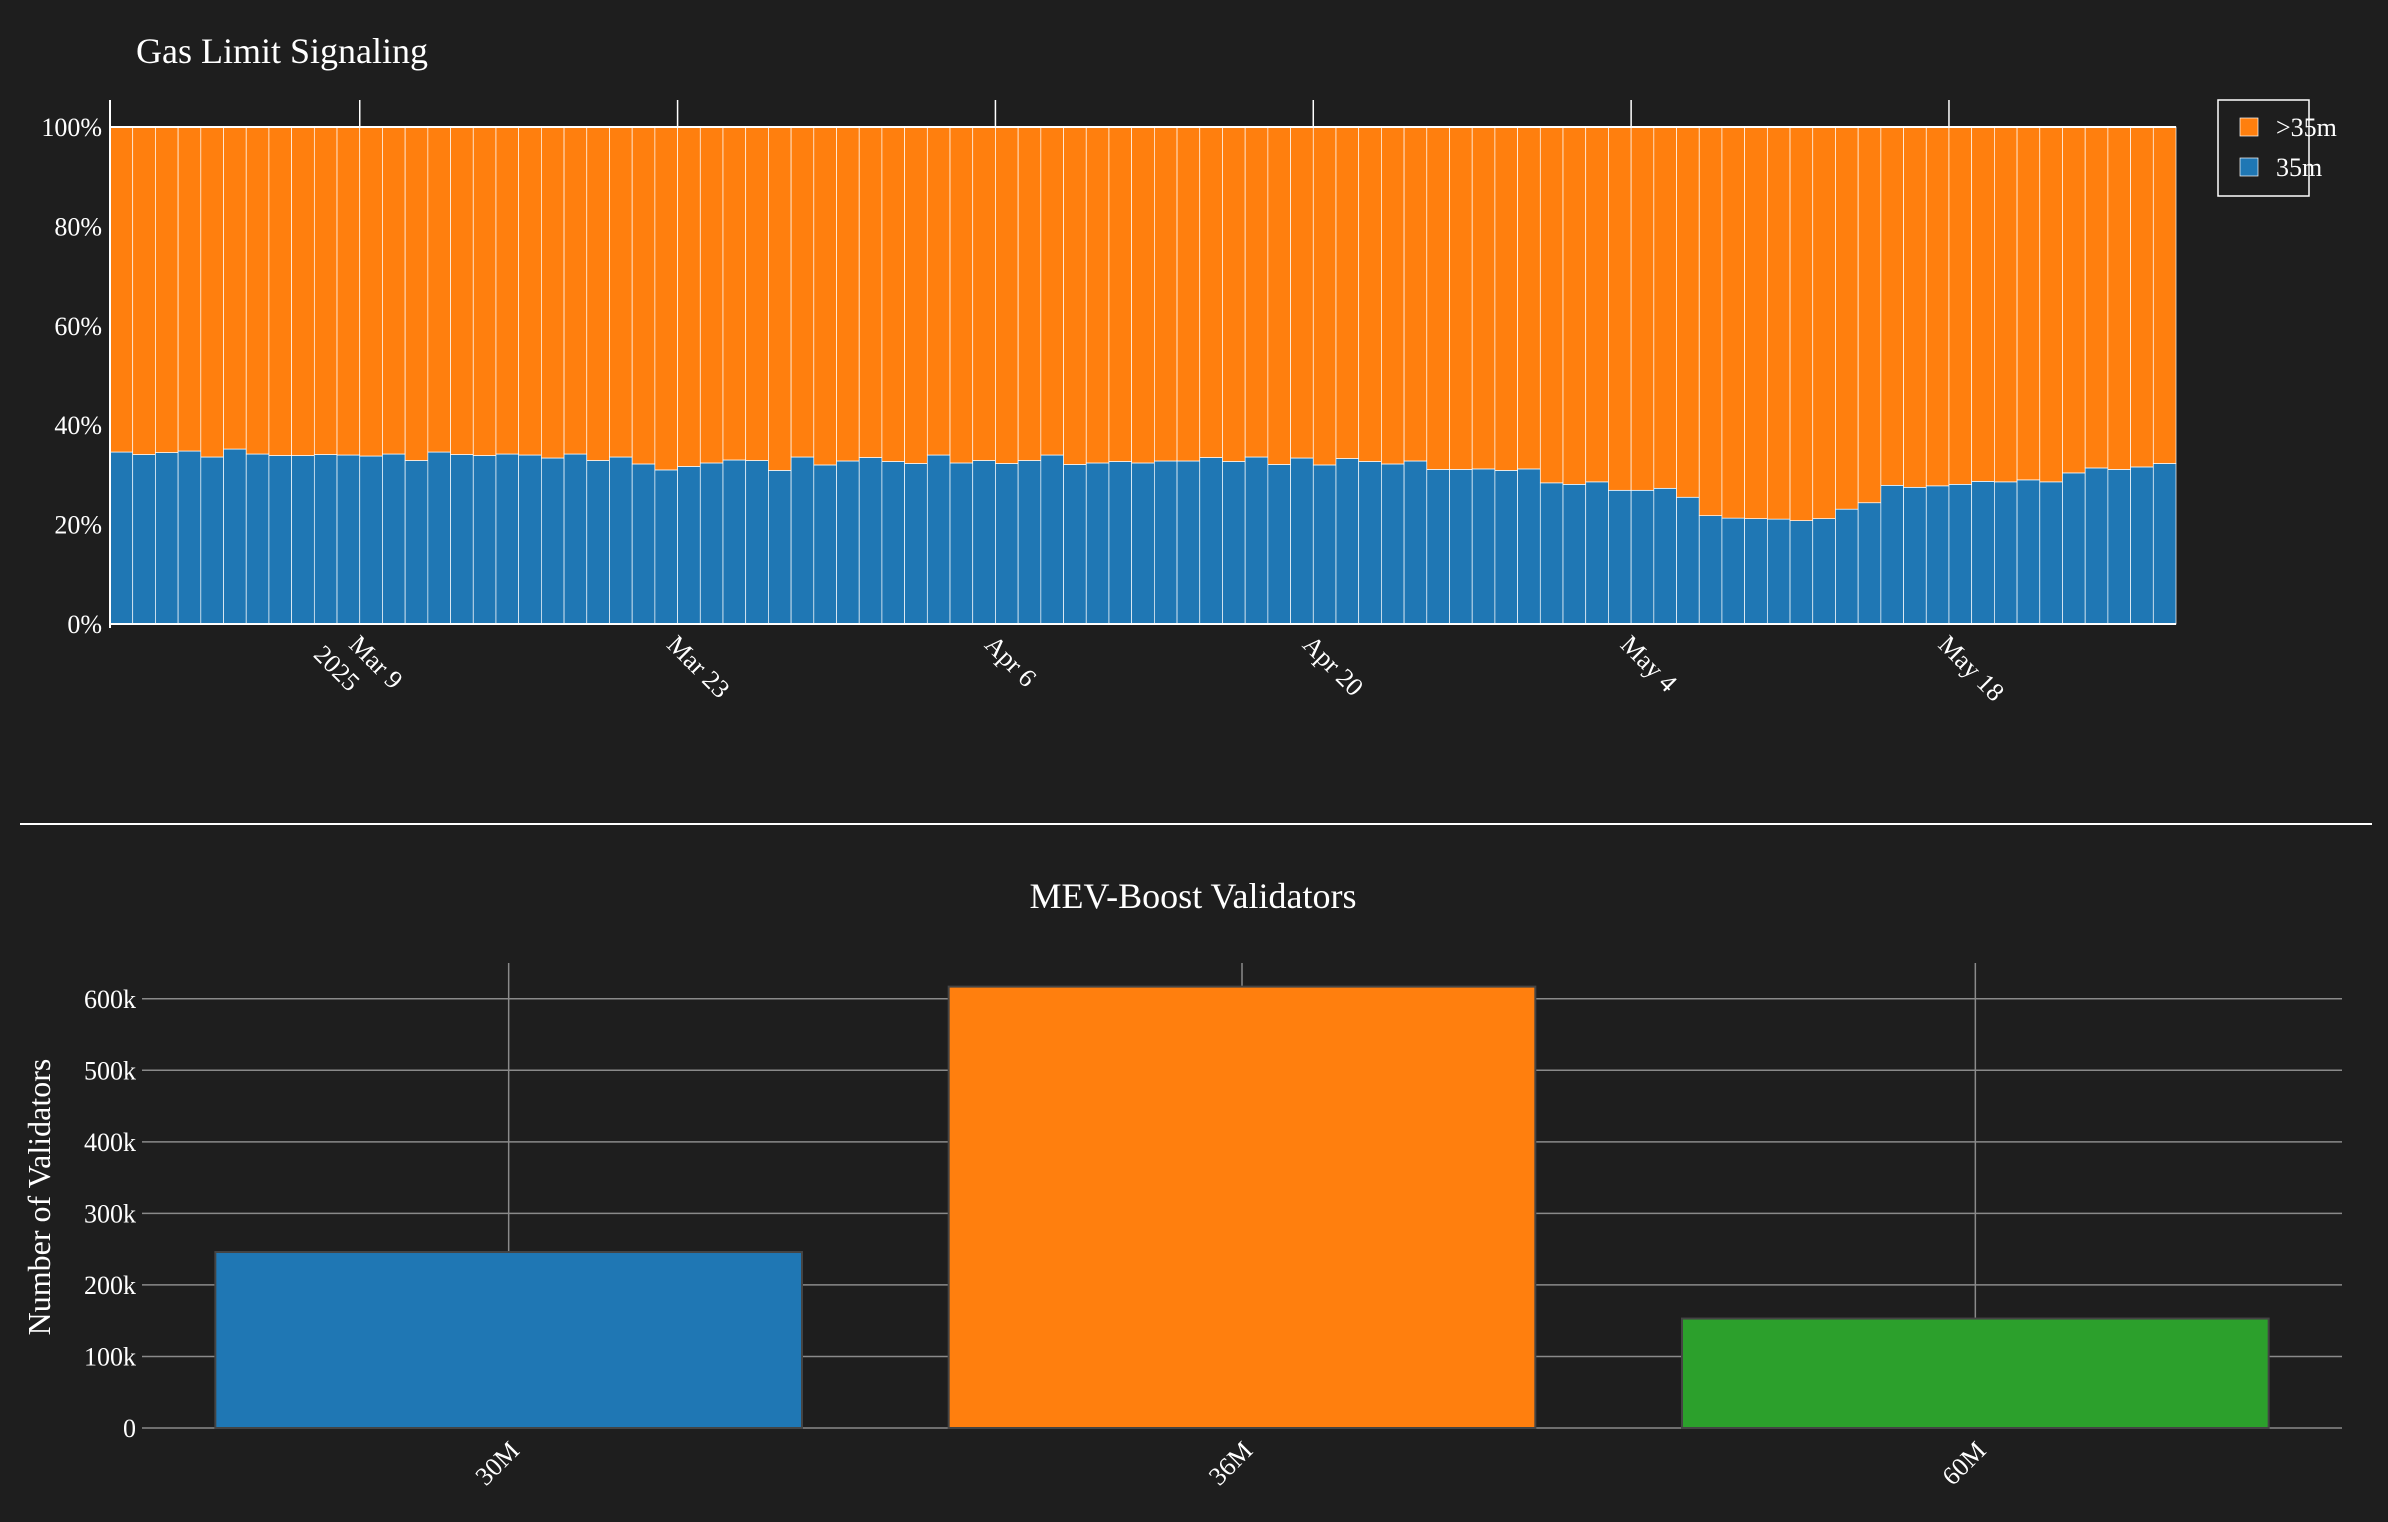 The width and height of the screenshot is (2388, 1522). Describe the element at coordinates (1963, 1463) in the screenshot. I see `x-tick-label: 60M` at that location.